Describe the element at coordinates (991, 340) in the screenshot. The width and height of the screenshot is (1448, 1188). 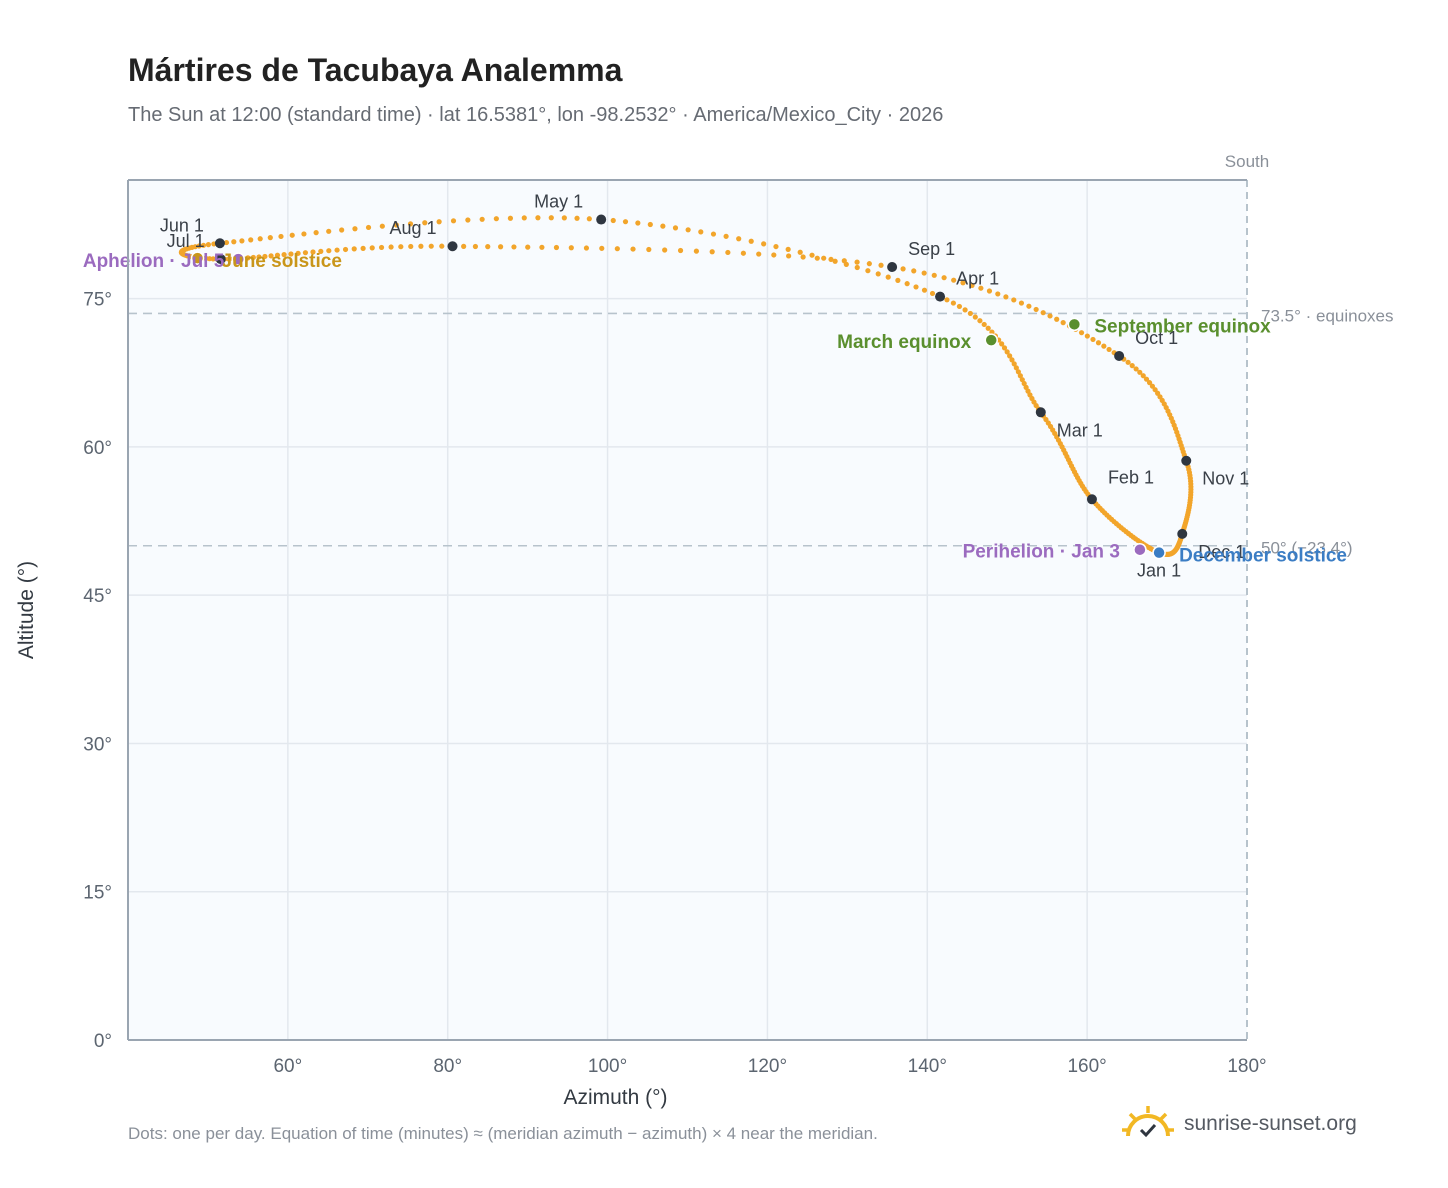
I see `equinox-marker` at that location.